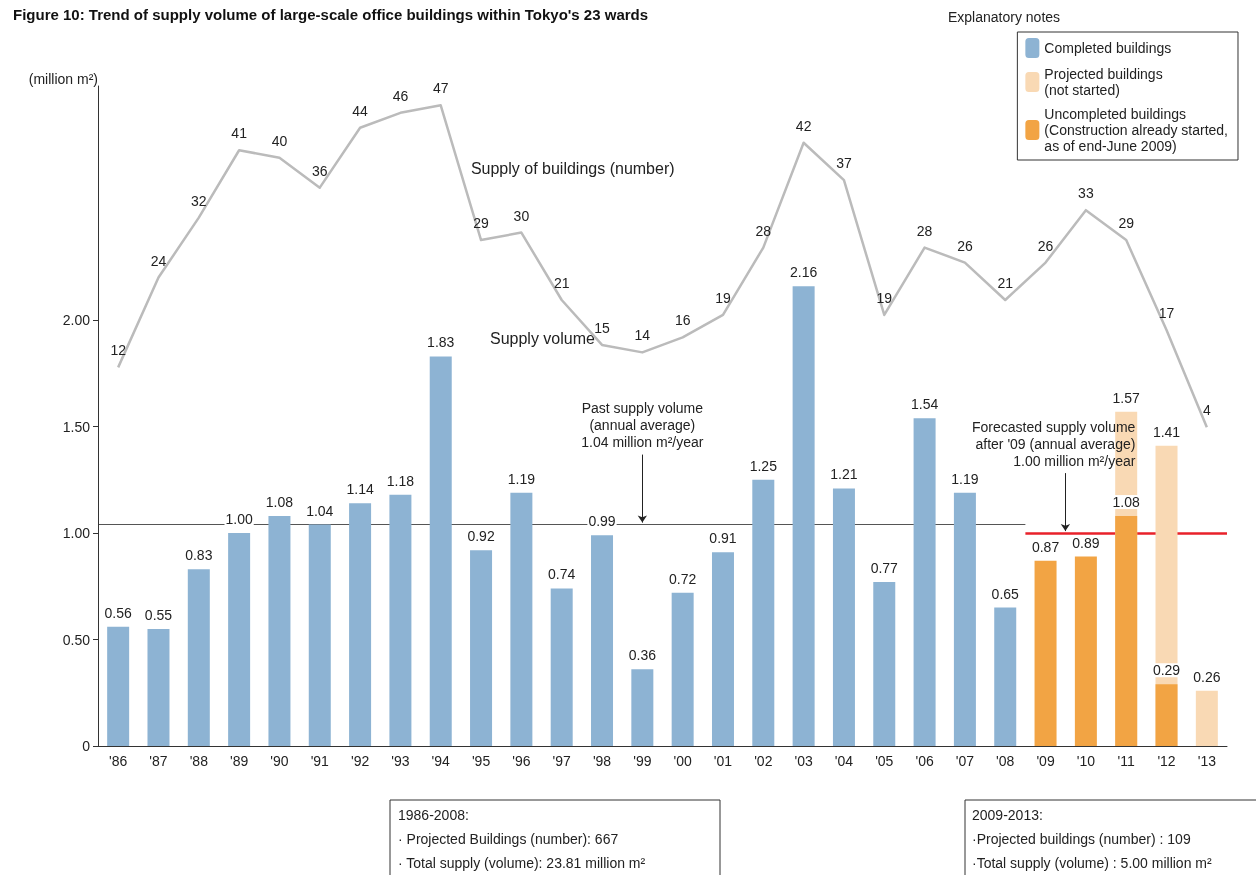 This screenshot has width=1256, height=875. What do you see at coordinates (1004, 17) in the screenshot?
I see `legend-title: Explanatory notes` at bounding box center [1004, 17].